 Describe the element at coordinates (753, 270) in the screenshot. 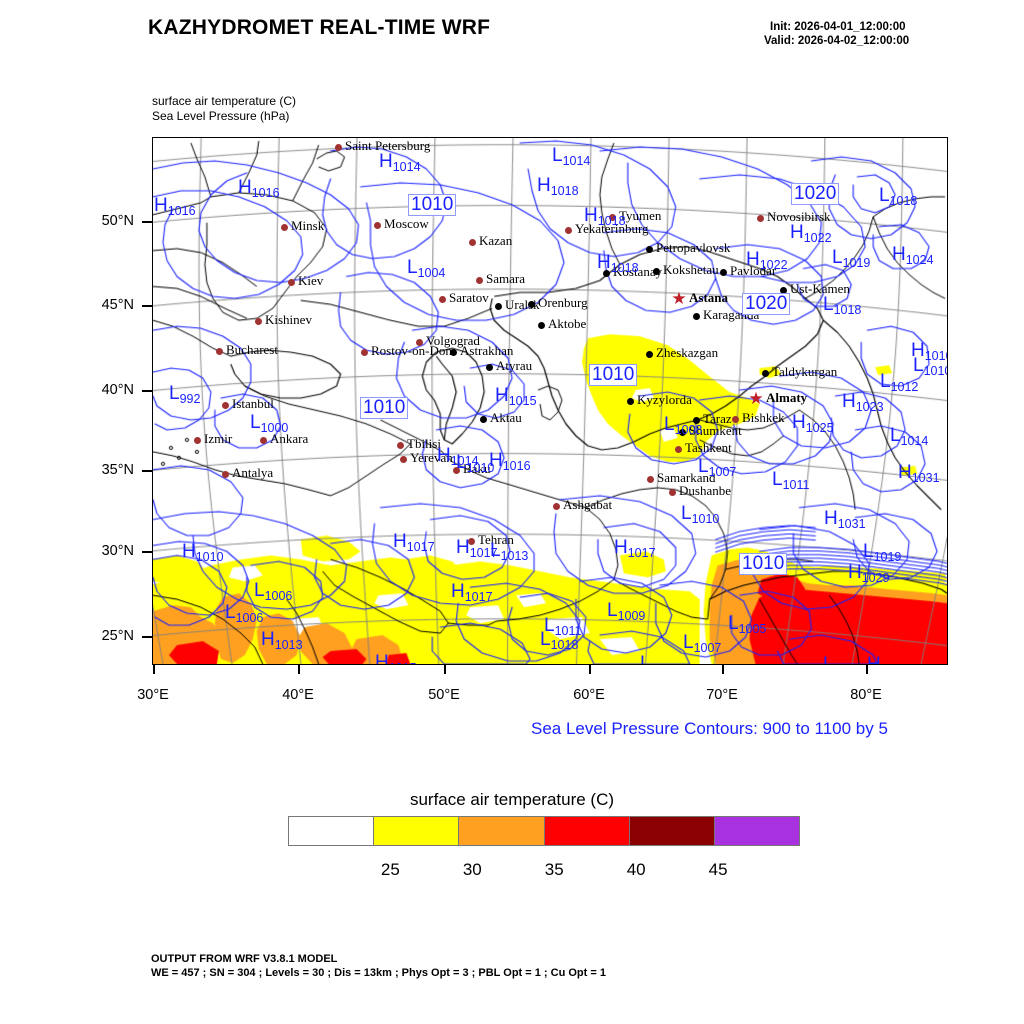

I see `city-label: Pavlodar` at that location.